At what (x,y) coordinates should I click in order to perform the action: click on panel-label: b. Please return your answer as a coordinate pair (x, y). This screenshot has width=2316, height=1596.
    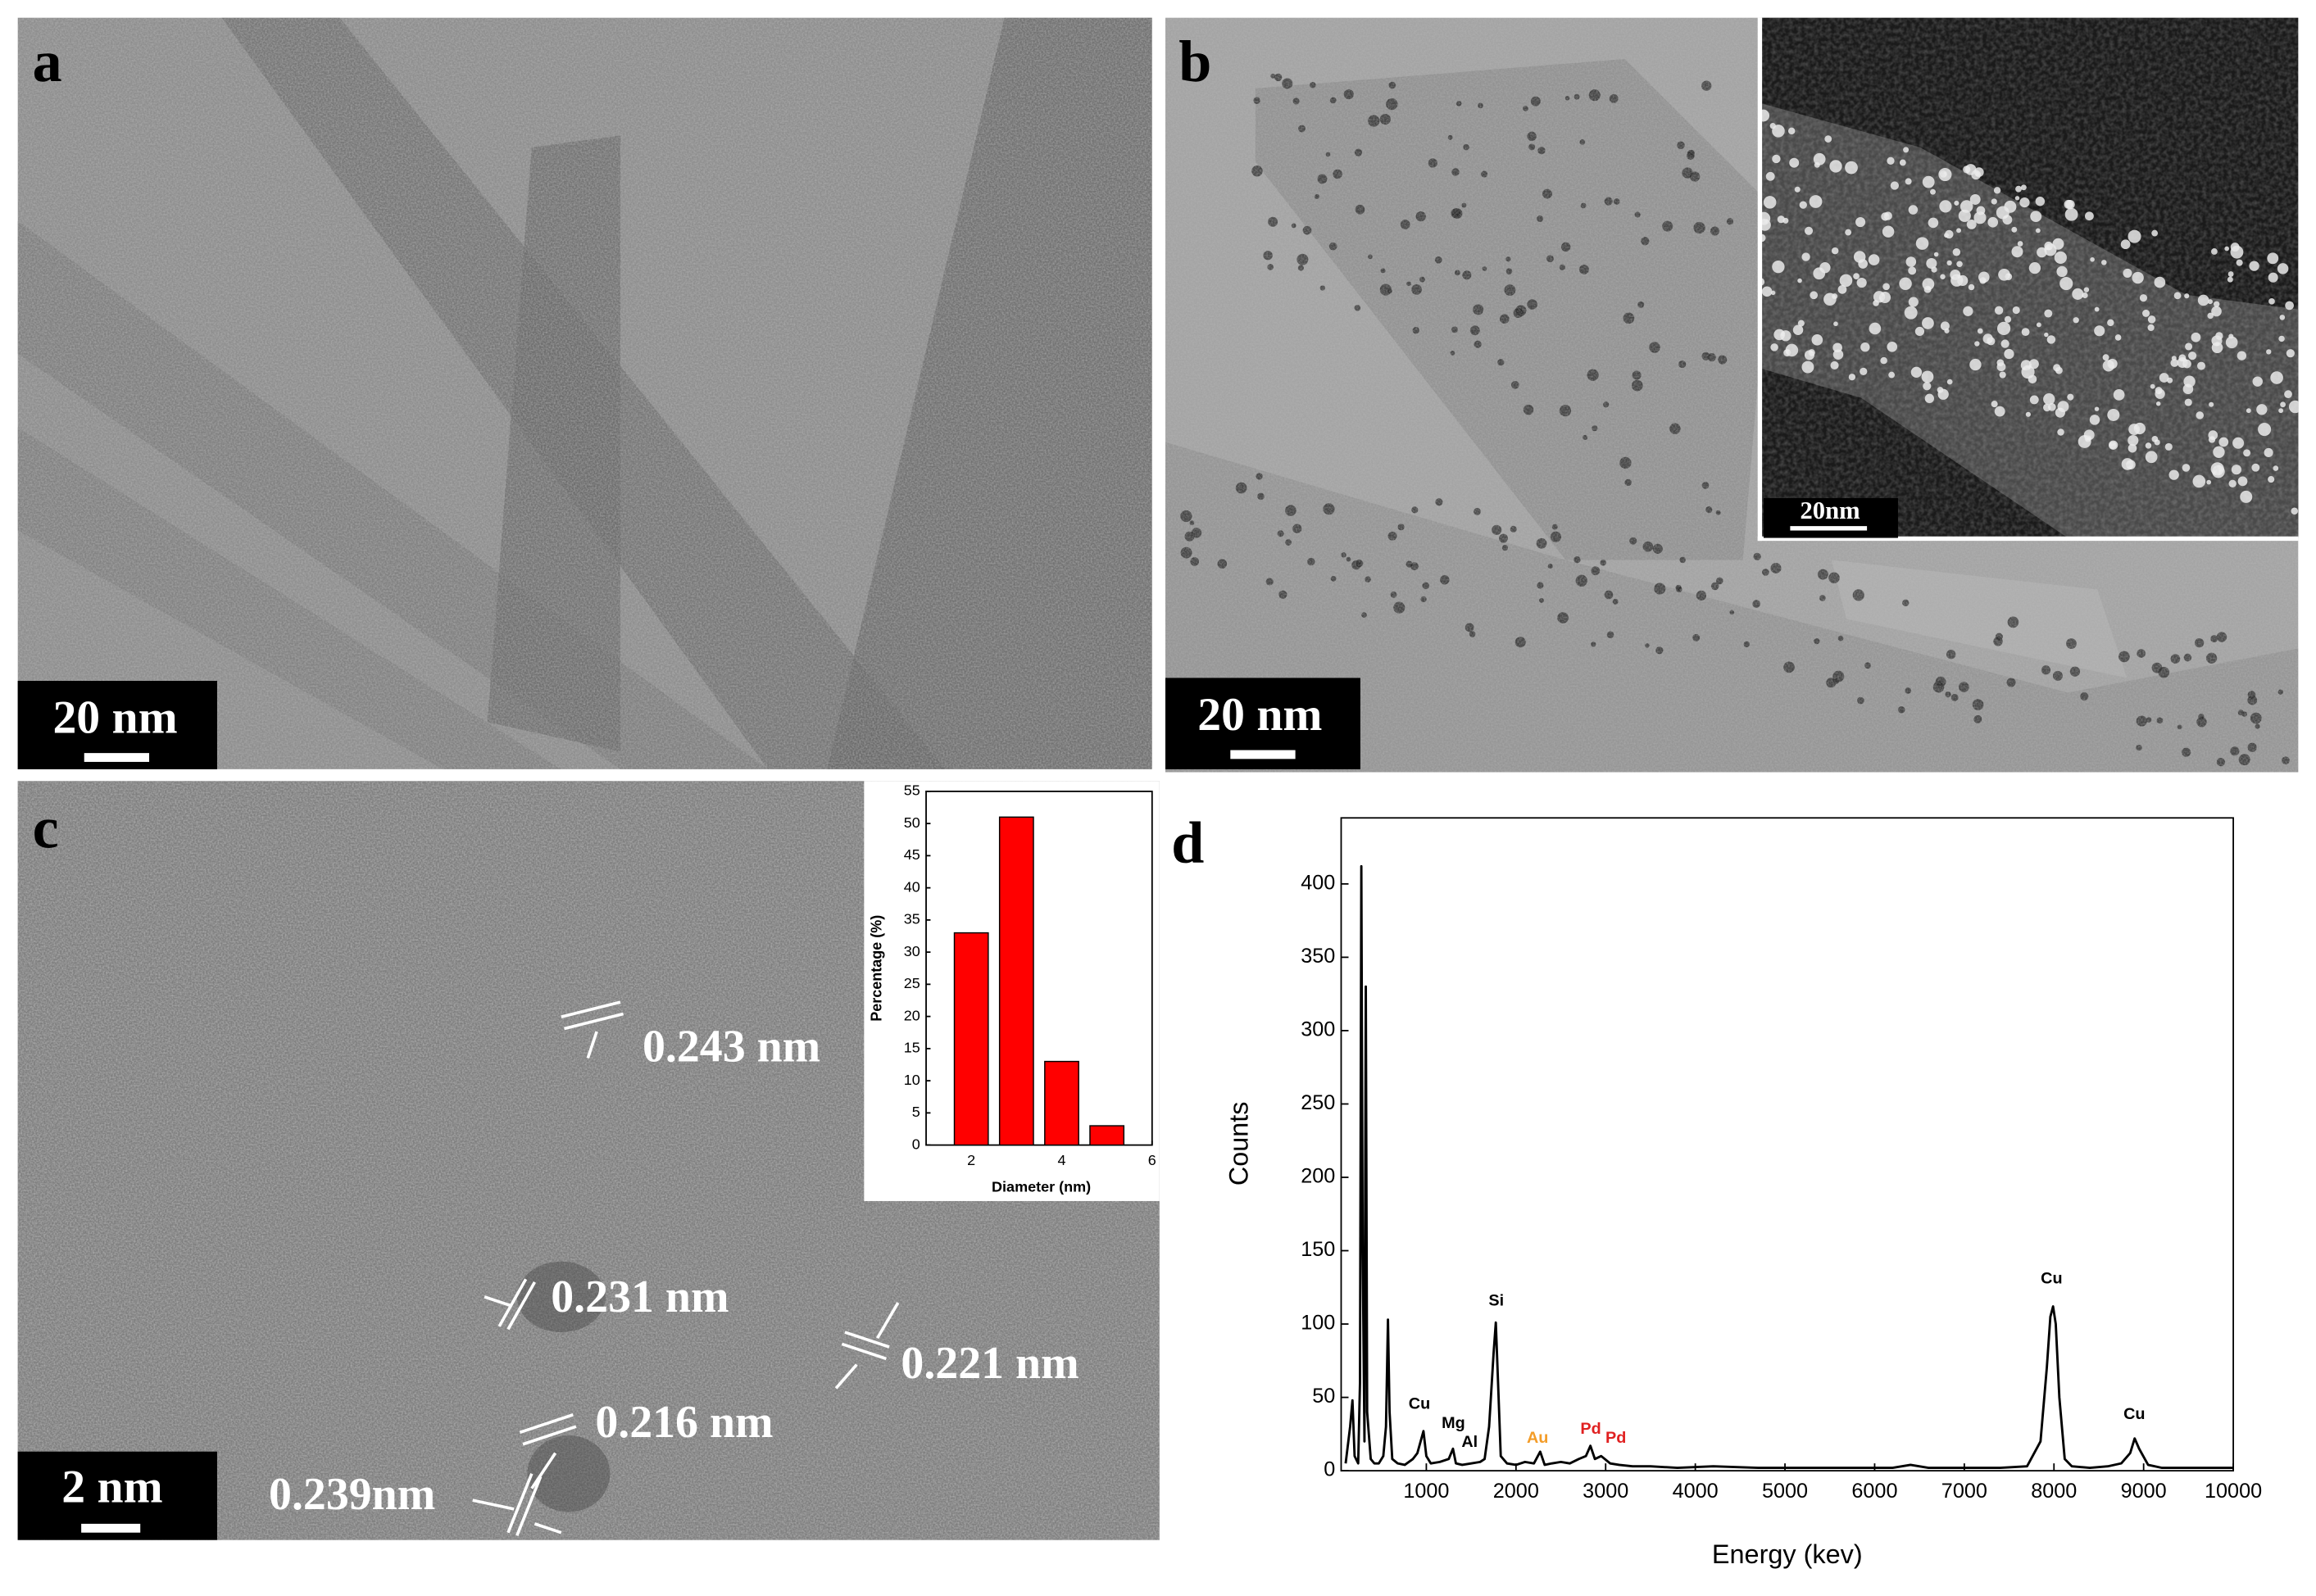
    Looking at the image, I should click on (1194, 61).